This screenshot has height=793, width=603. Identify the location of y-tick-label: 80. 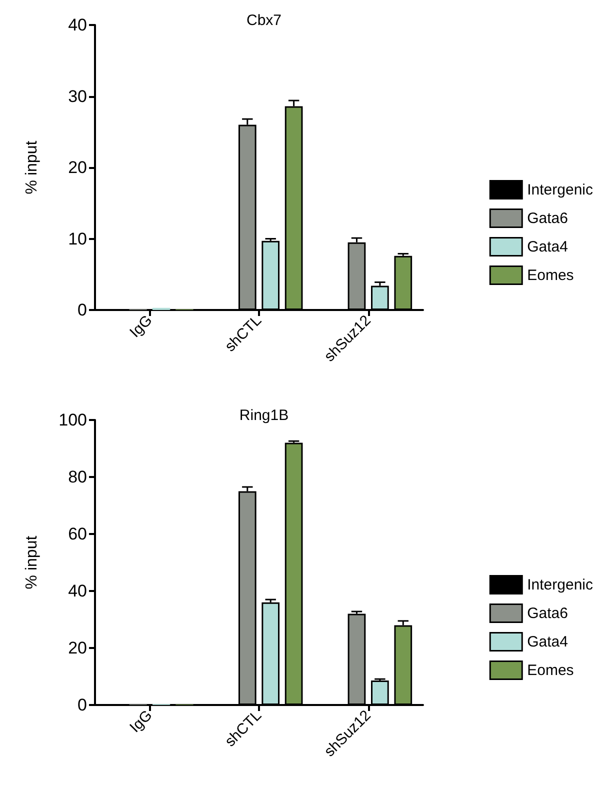
(77, 477).